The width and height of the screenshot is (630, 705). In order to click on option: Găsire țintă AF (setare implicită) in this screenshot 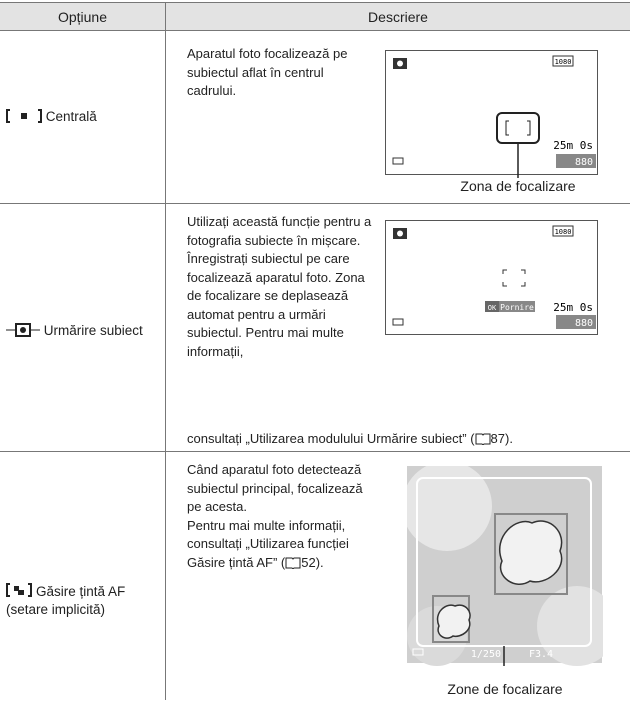, I will do `click(83, 601)`.